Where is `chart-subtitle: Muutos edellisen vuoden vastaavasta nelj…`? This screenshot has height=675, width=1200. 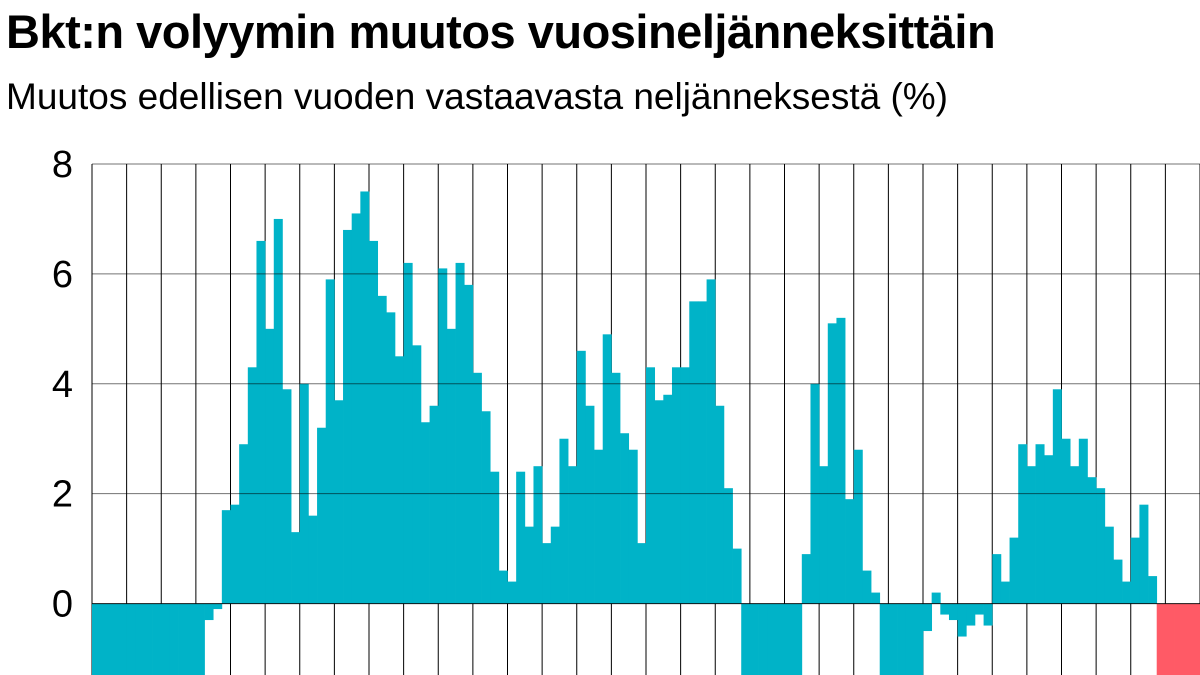 chart-subtitle: Muutos edellisen vuoden vastaavasta nelj… is located at coordinates (477, 96).